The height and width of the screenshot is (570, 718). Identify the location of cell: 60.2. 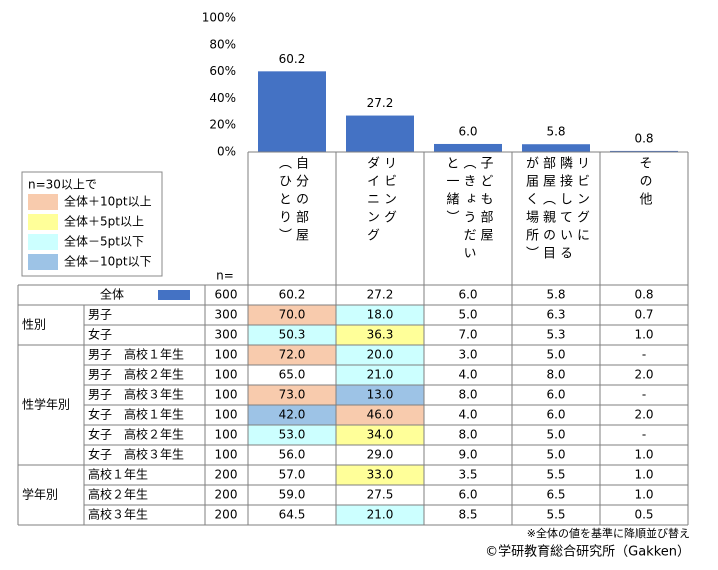
(292, 295).